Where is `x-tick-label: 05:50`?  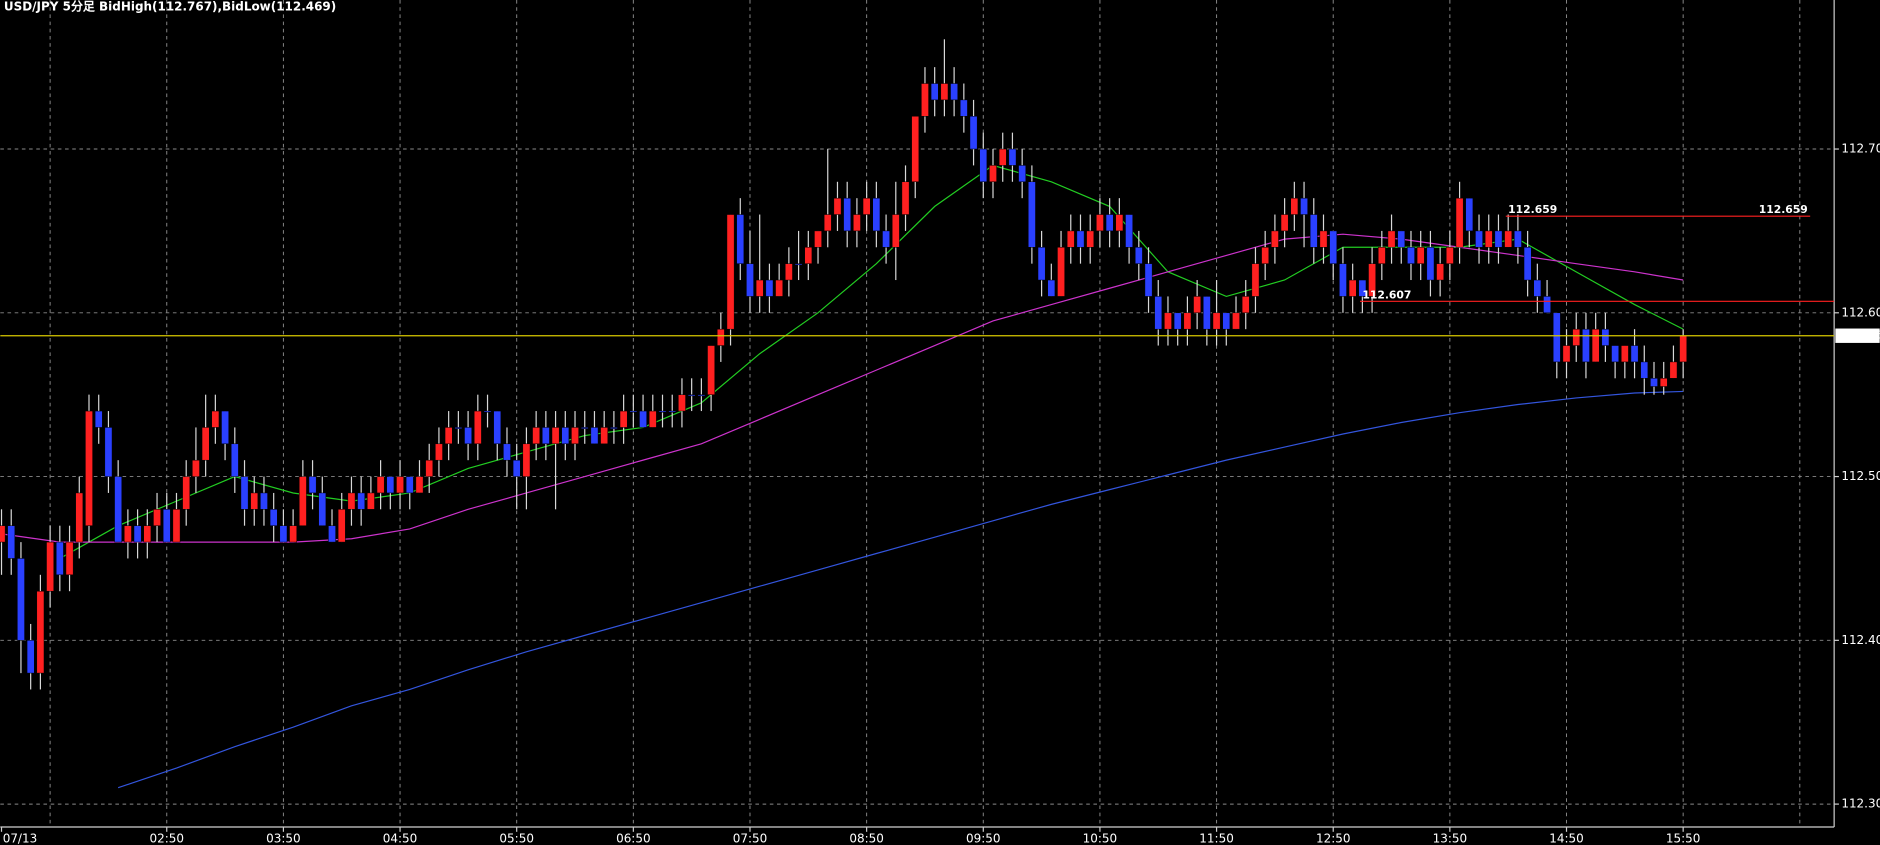
x-tick-label: 05:50 is located at coordinates (516, 838).